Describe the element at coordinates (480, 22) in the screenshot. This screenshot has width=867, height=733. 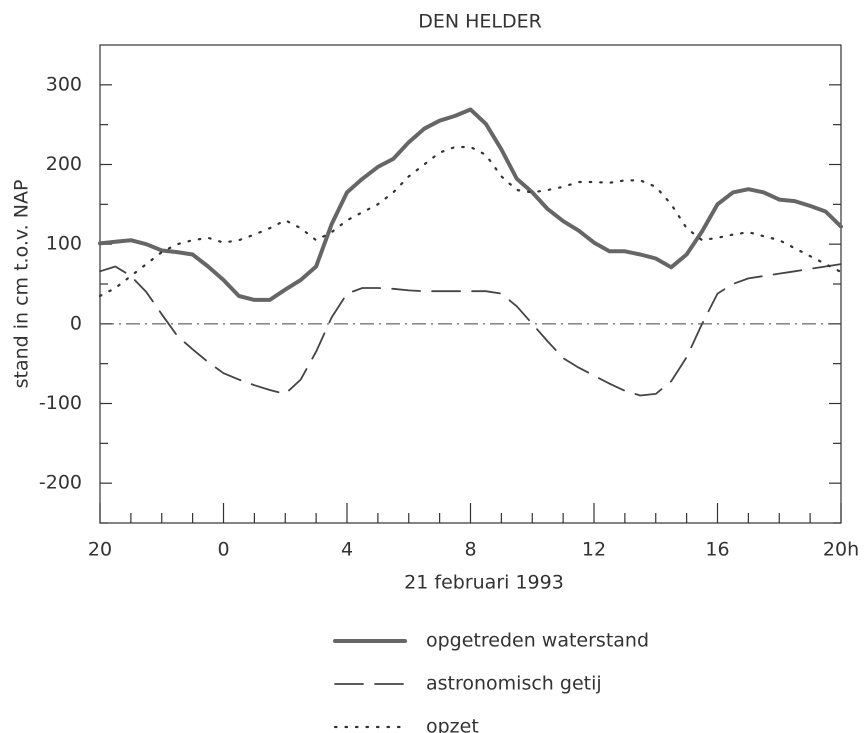
I see `chart-title: DEN HELDER` at that location.